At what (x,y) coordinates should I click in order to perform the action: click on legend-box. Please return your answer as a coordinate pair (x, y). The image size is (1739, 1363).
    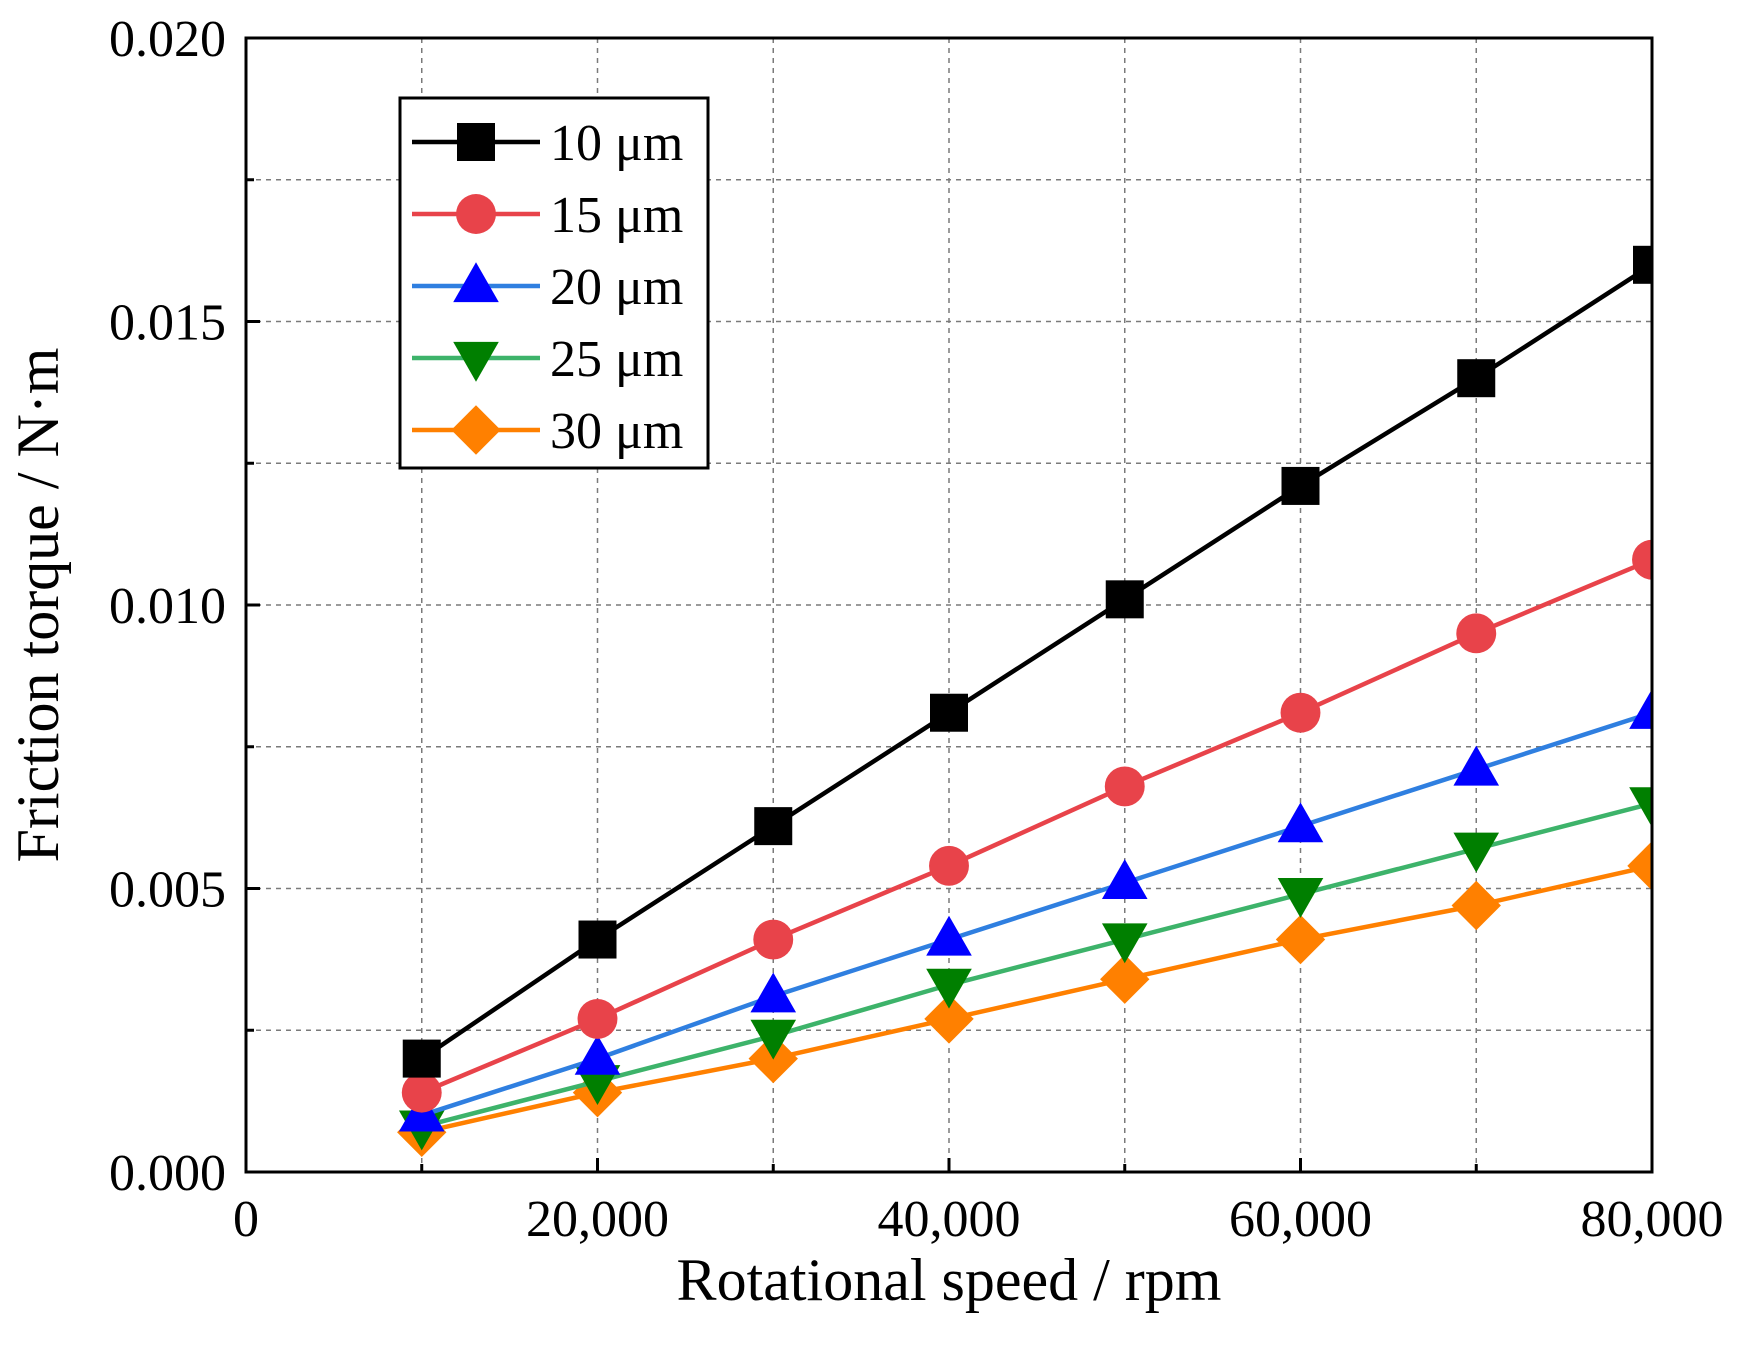
    Looking at the image, I should click on (554, 283).